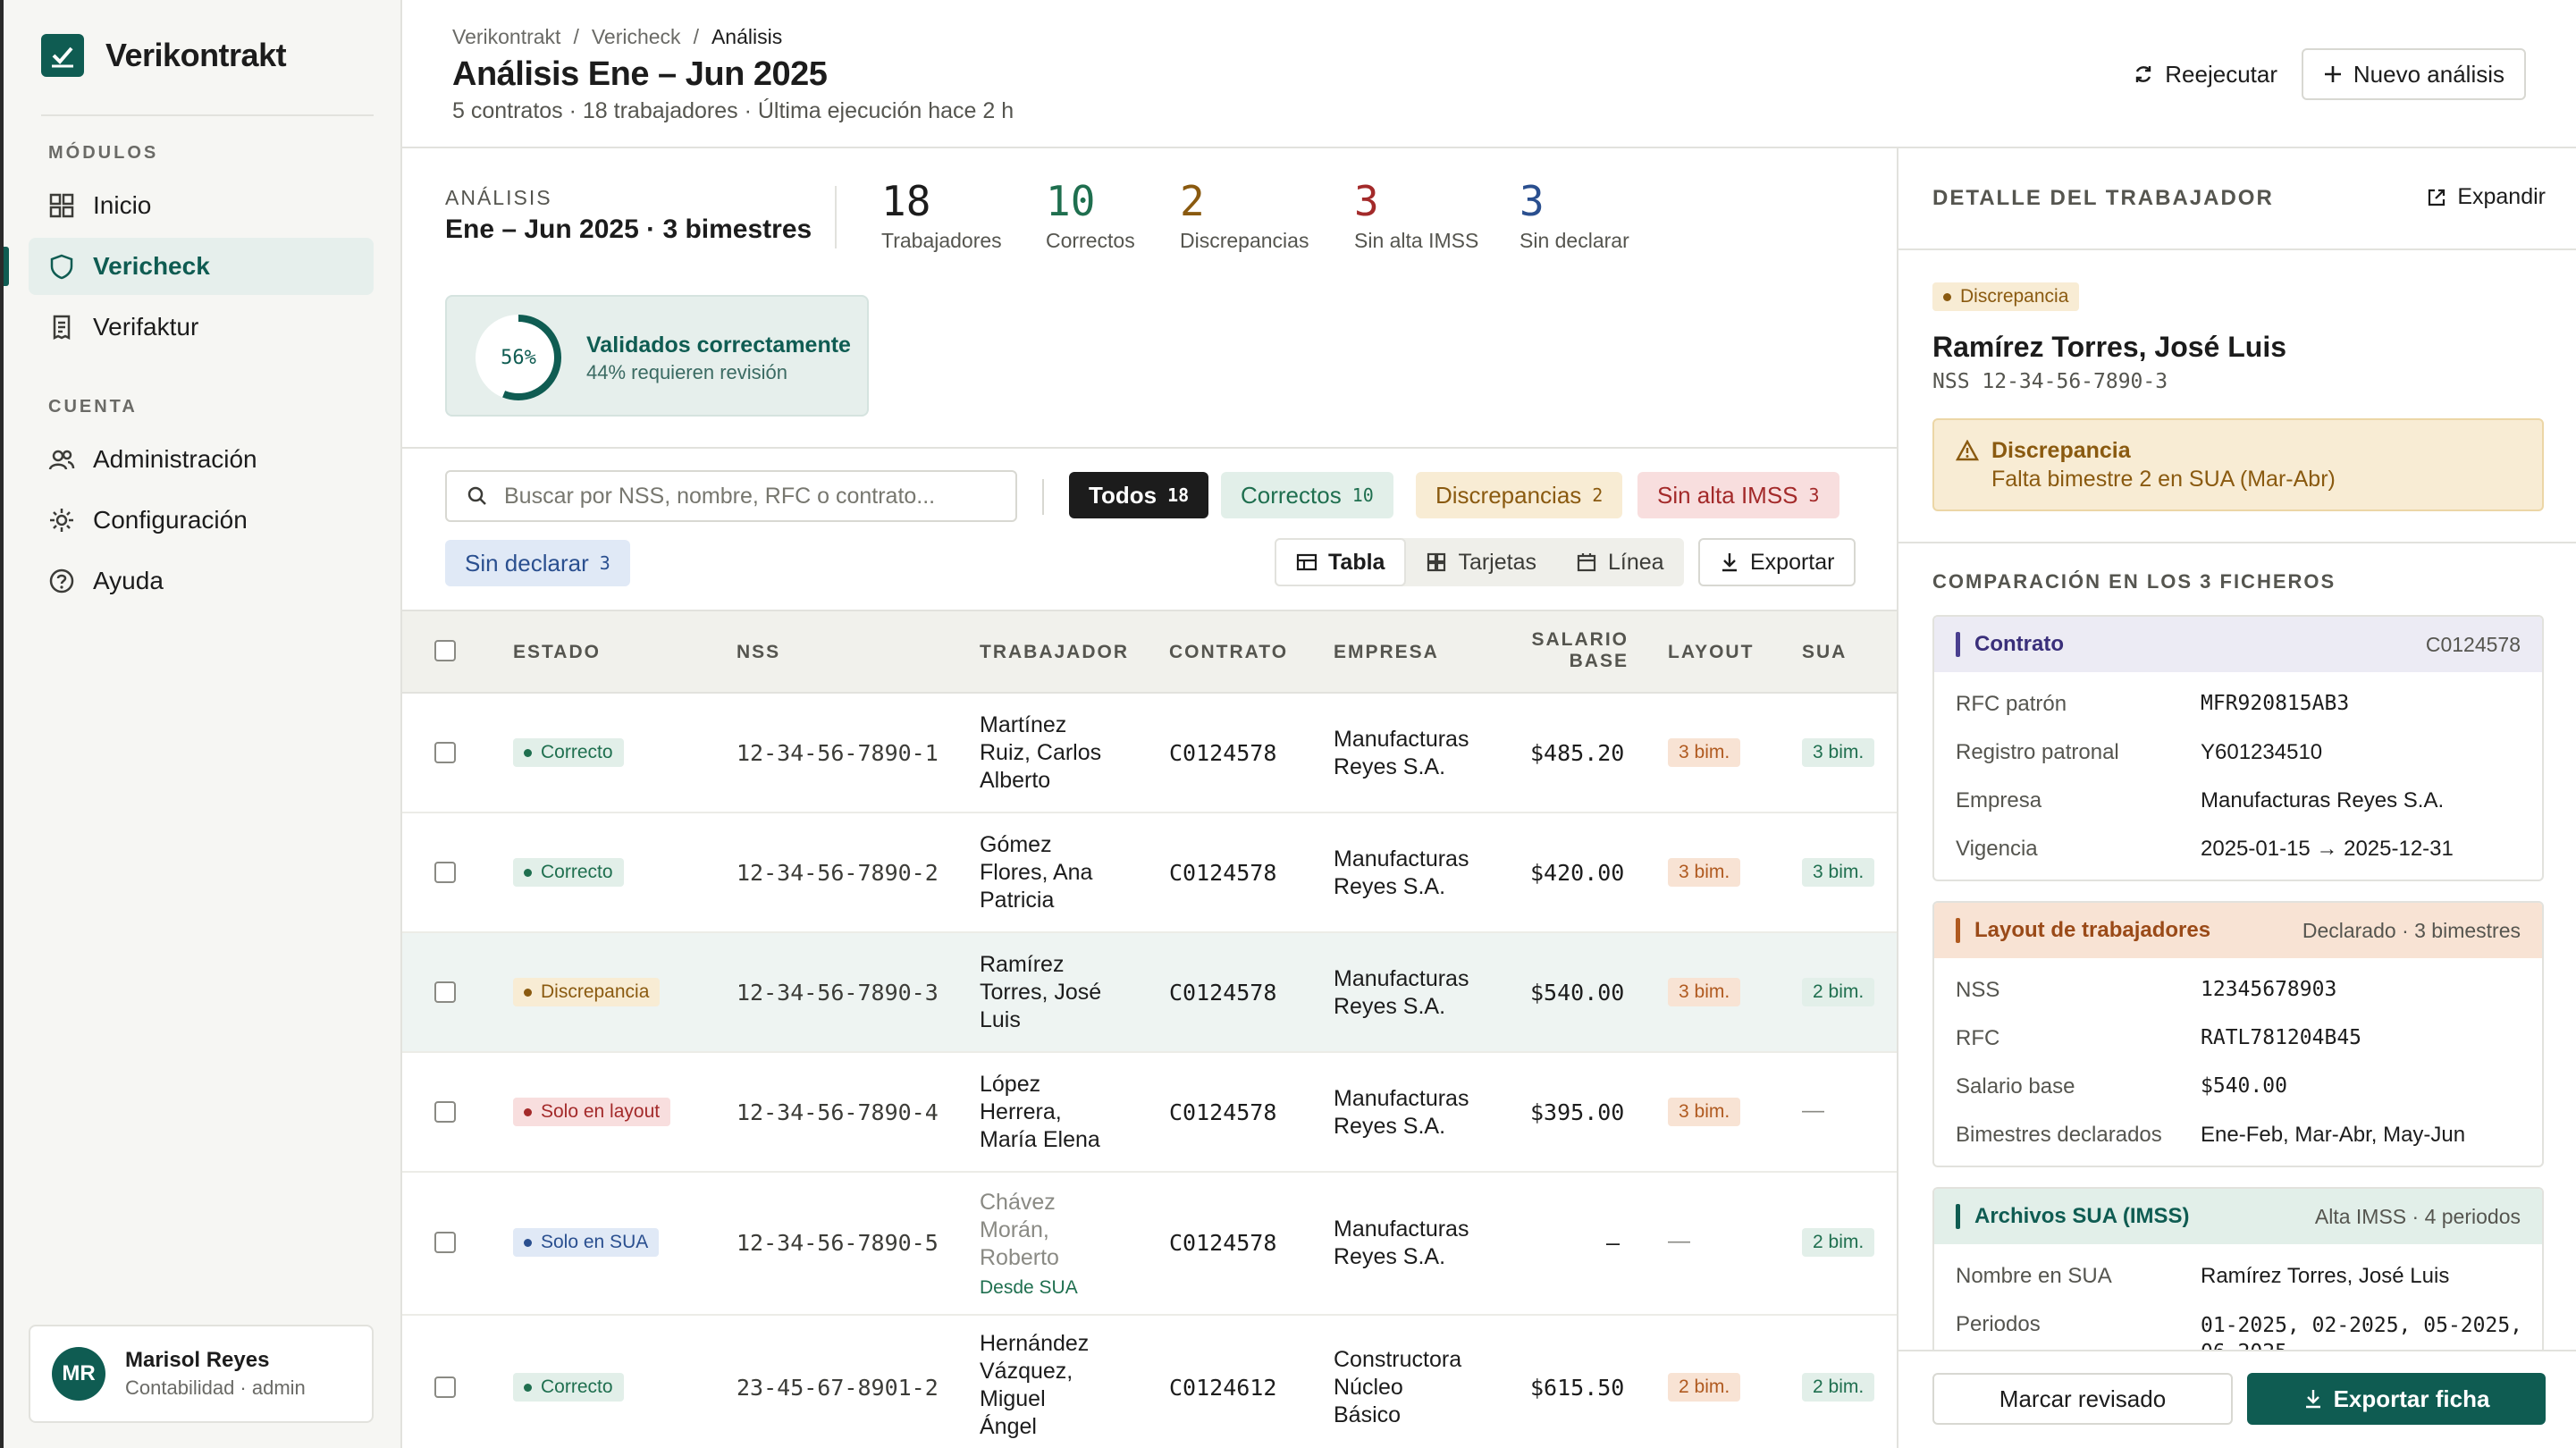 This screenshot has height=1448, width=2576. I want to click on sidebar-item-vericheck: Vericheck, so click(189, 266).